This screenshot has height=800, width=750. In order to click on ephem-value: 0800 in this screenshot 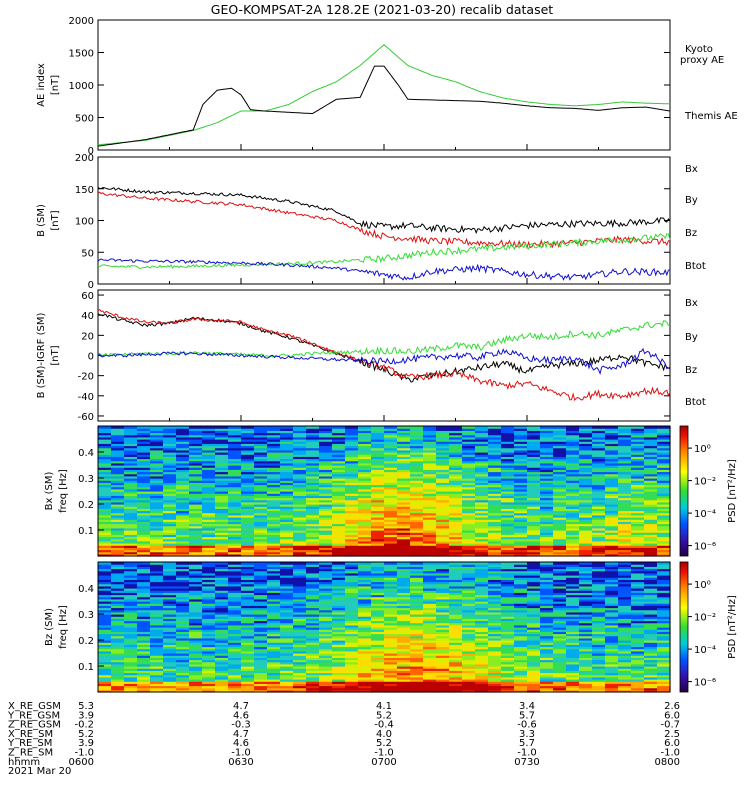, I will do `click(667, 762)`.